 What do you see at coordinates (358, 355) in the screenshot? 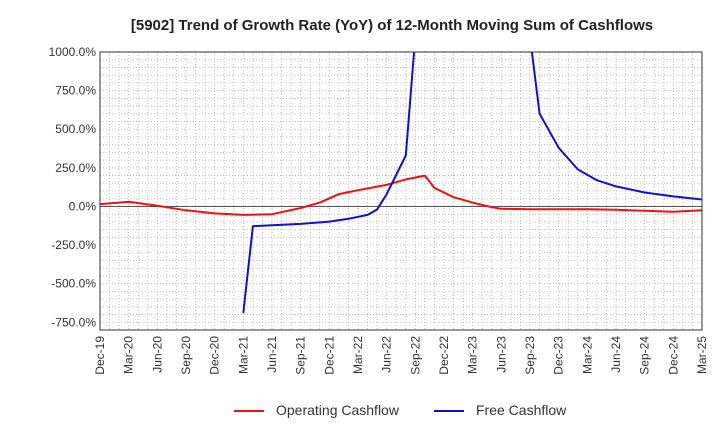
I see `x-tick-label: Mar-22` at bounding box center [358, 355].